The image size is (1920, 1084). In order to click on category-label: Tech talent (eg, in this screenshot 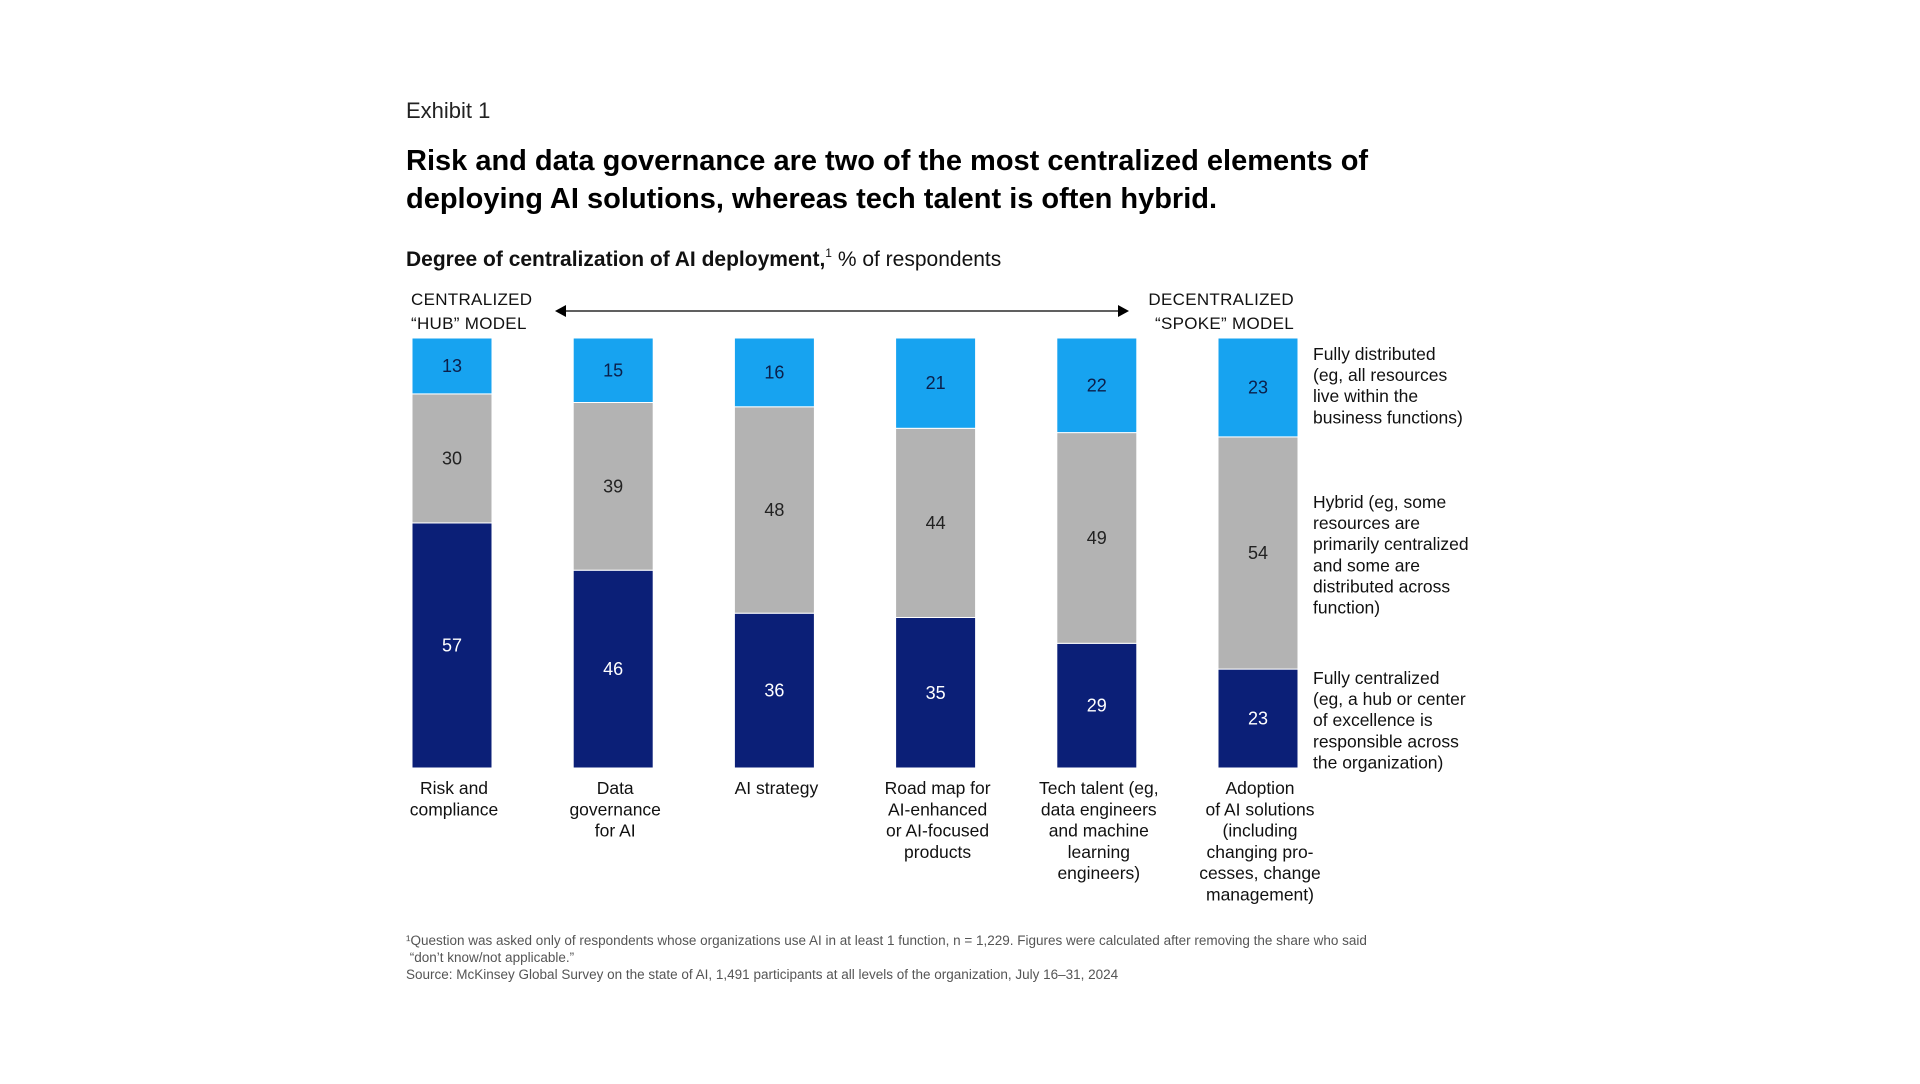, I will do `click(1099, 788)`.